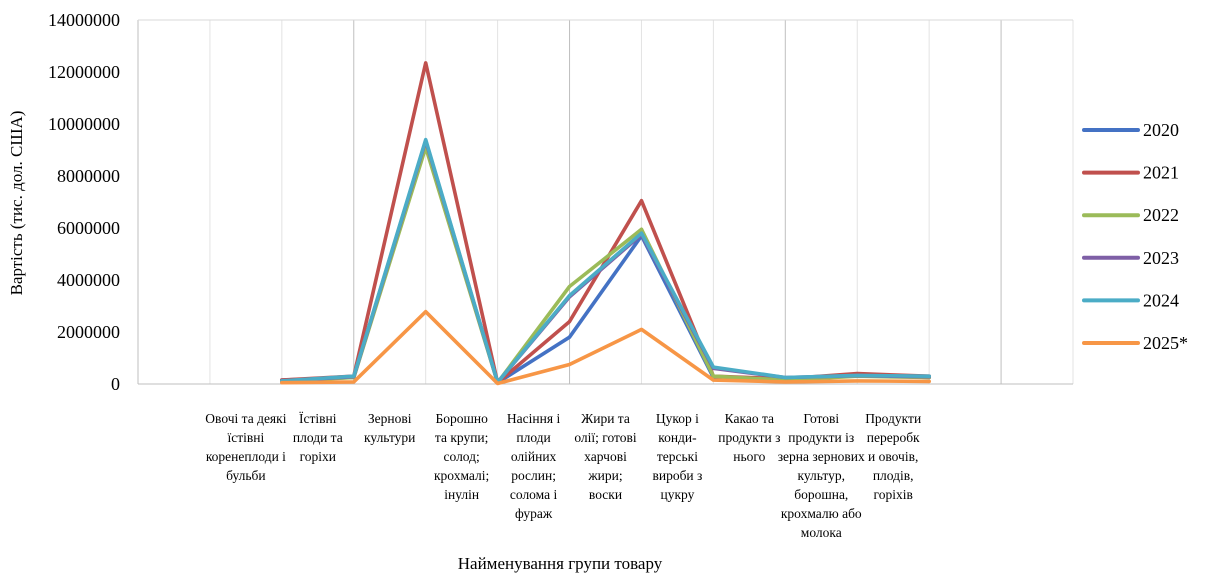  I want to click on x-category-label-line: борошна,, so click(821, 494).